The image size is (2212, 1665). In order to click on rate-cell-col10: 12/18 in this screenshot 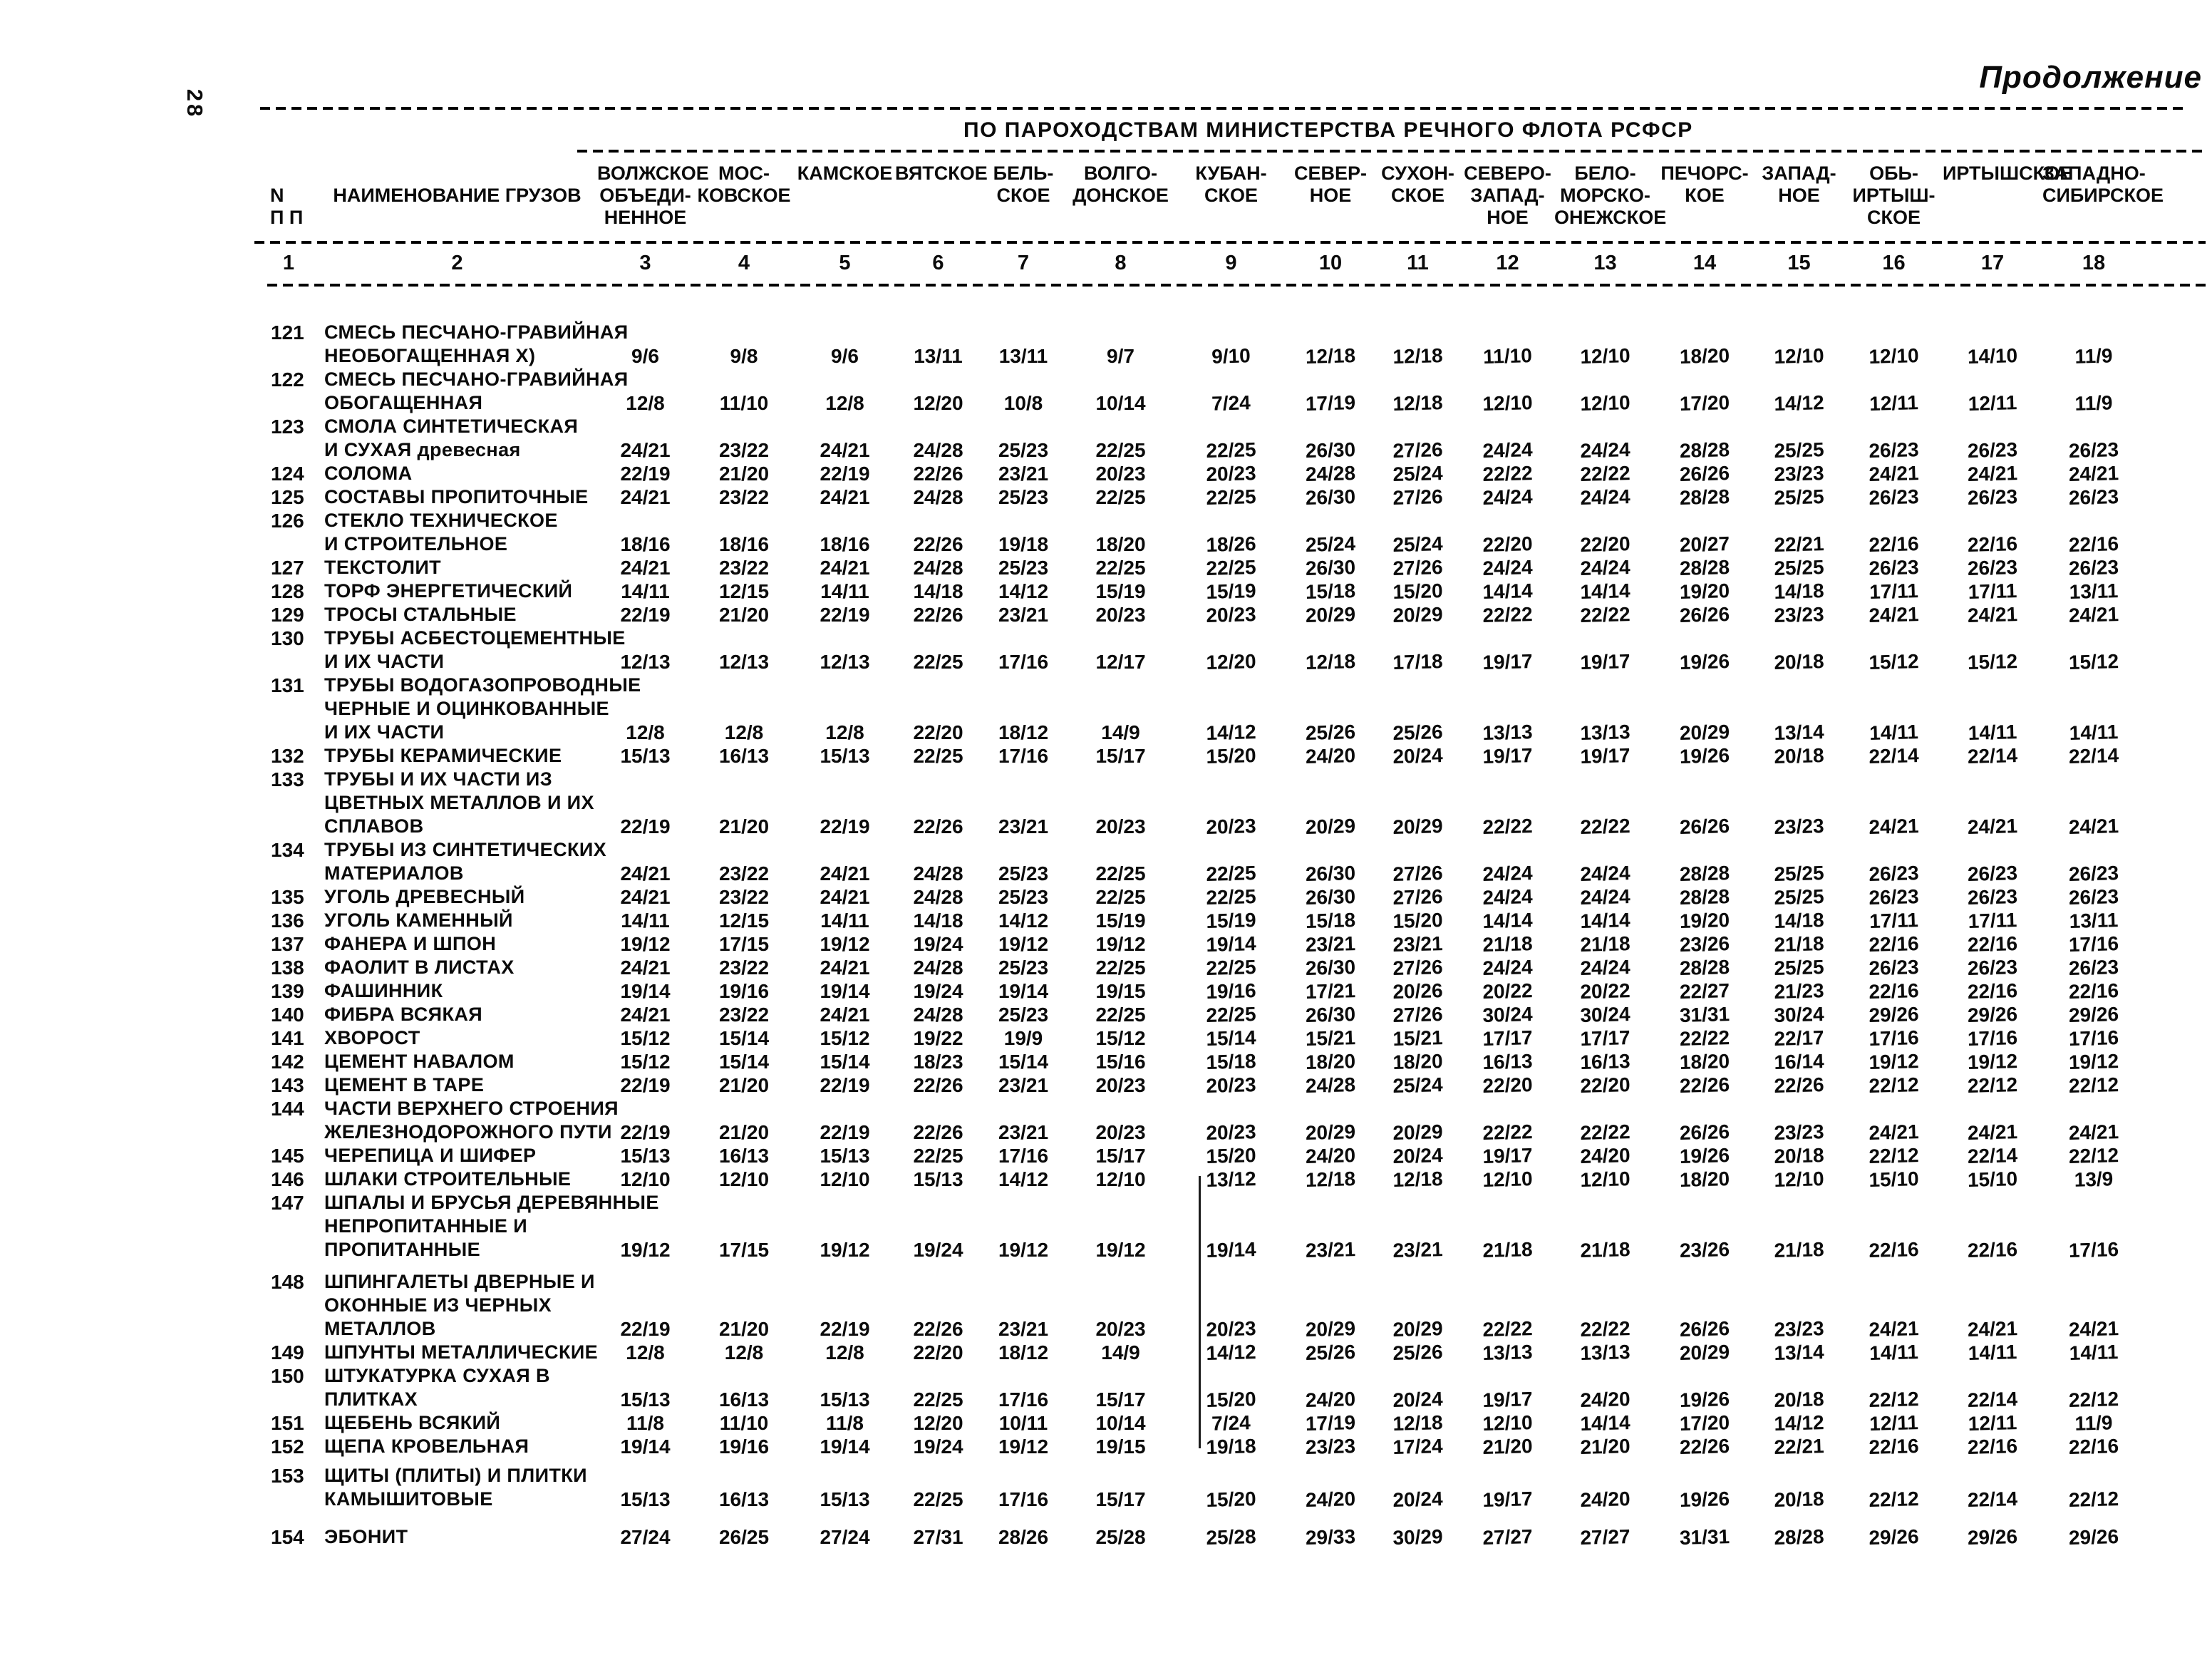, I will do `click(1330, 662)`.